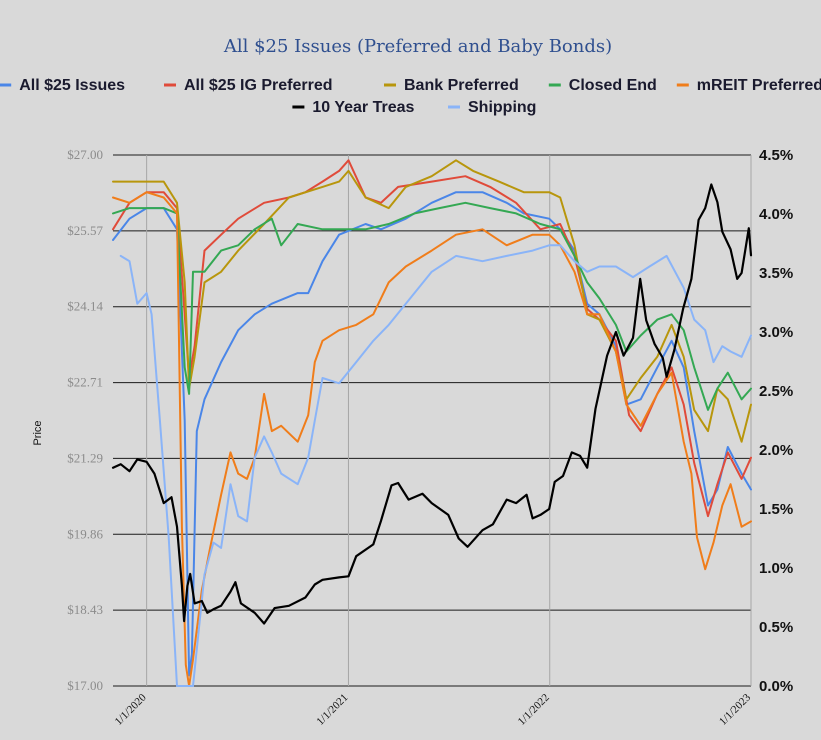 This screenshot has width=821, height=740. I want to click on left-tick-label: $22.71, so click(85, 382).